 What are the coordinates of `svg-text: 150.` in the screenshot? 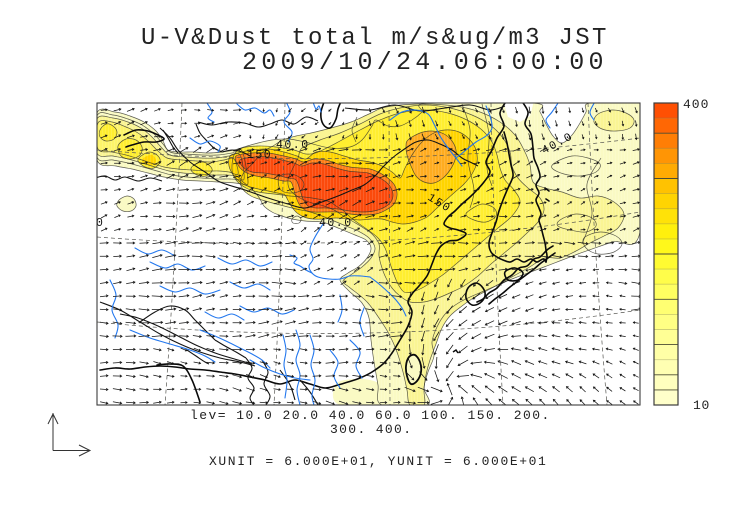 It's located at (264, 155).